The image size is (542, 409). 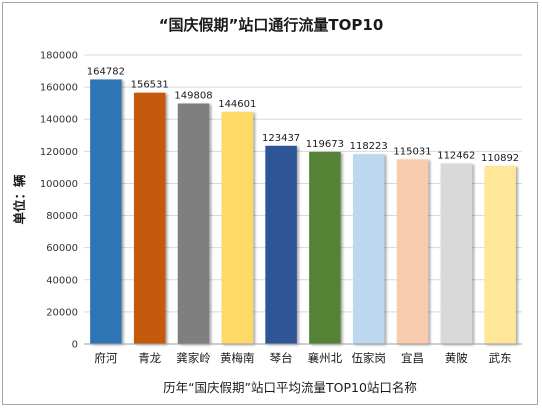 What do you see at coordinates (62, 248) in the screenshot?
I see `y-tick-label: 60000` at bounding box center [62, 248].